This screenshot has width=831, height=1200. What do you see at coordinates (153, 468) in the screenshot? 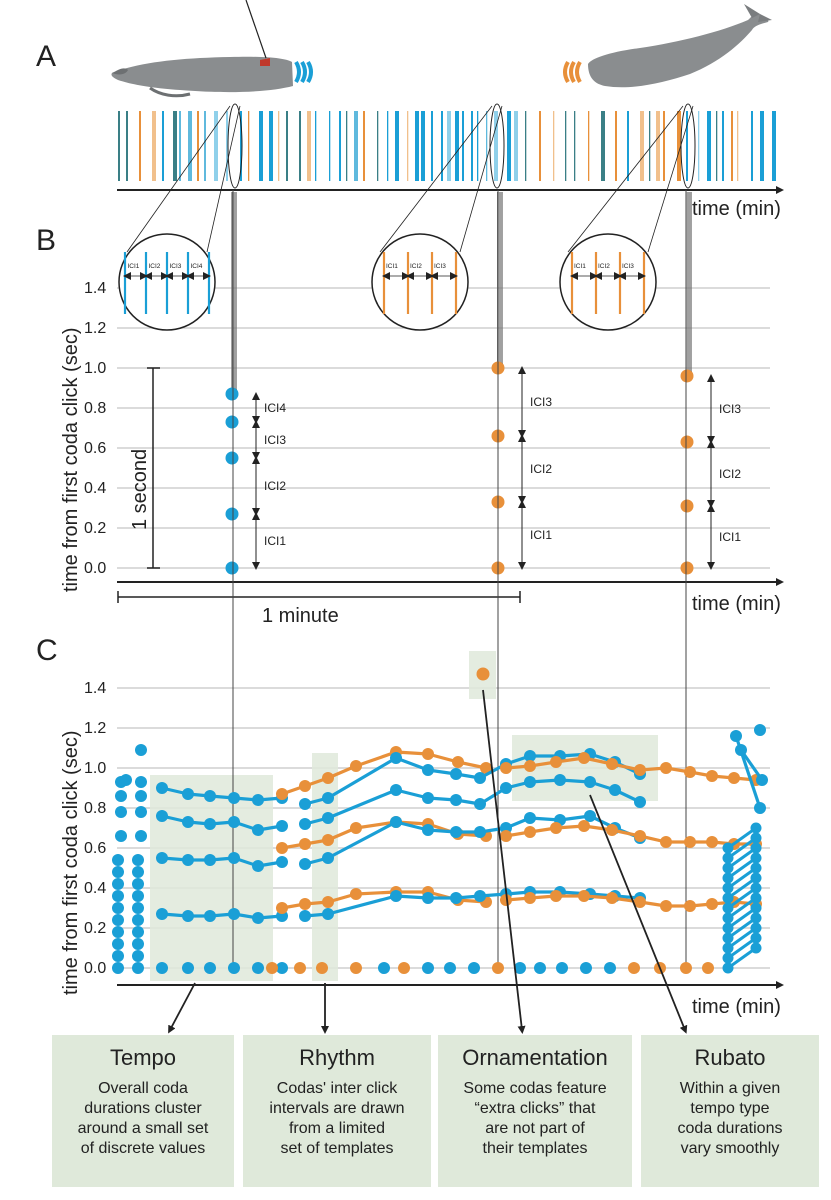
I see `one-second-scale-bar` at bounding box center [153, 468].